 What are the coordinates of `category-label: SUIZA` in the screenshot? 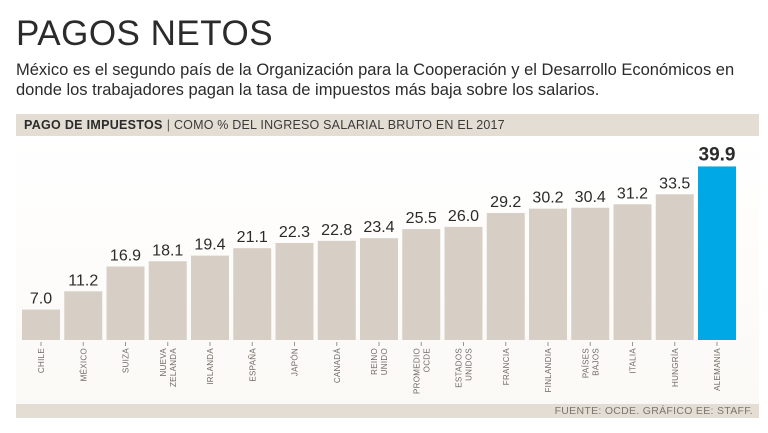 It's located at (126, 360).